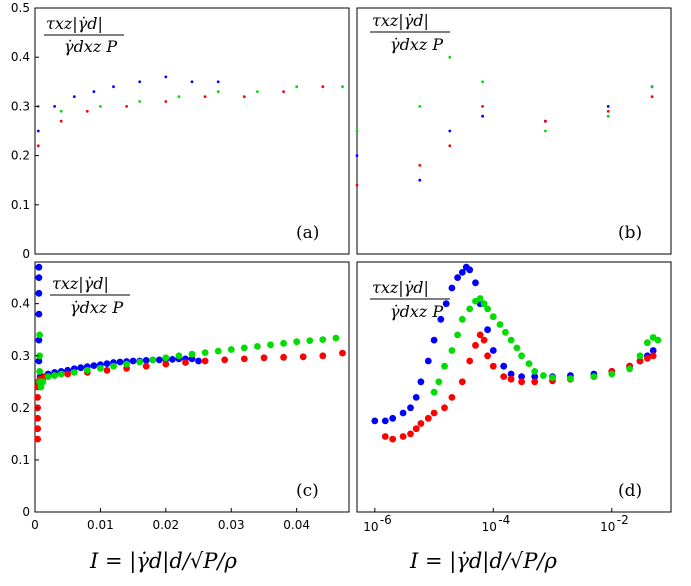 The height and width of the screenshot is (586, 691). Describe the element at coordinates (296, 525) in the screenshot. I see `xtick-label-c: 0.04` at that location.